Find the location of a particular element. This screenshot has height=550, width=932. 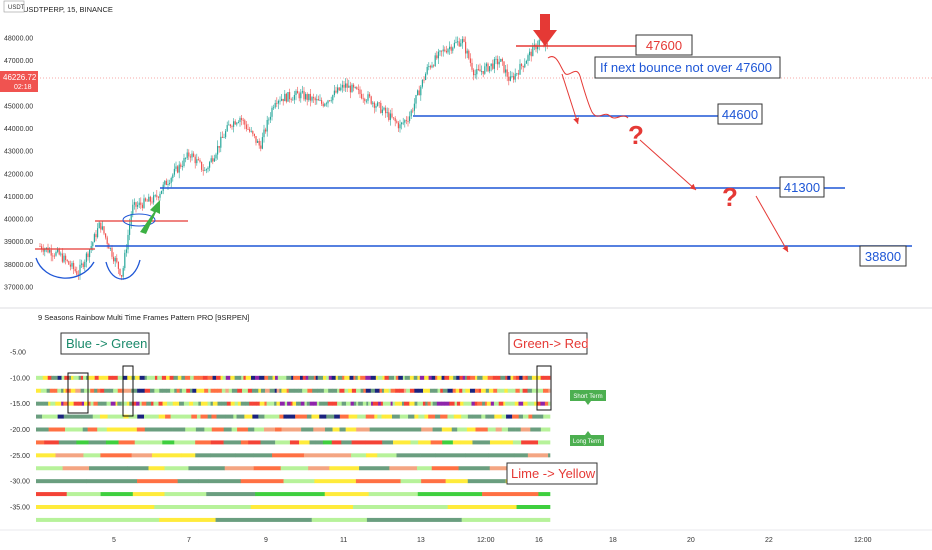

time-tick-label: 11 is located at coordinates (343, 540).